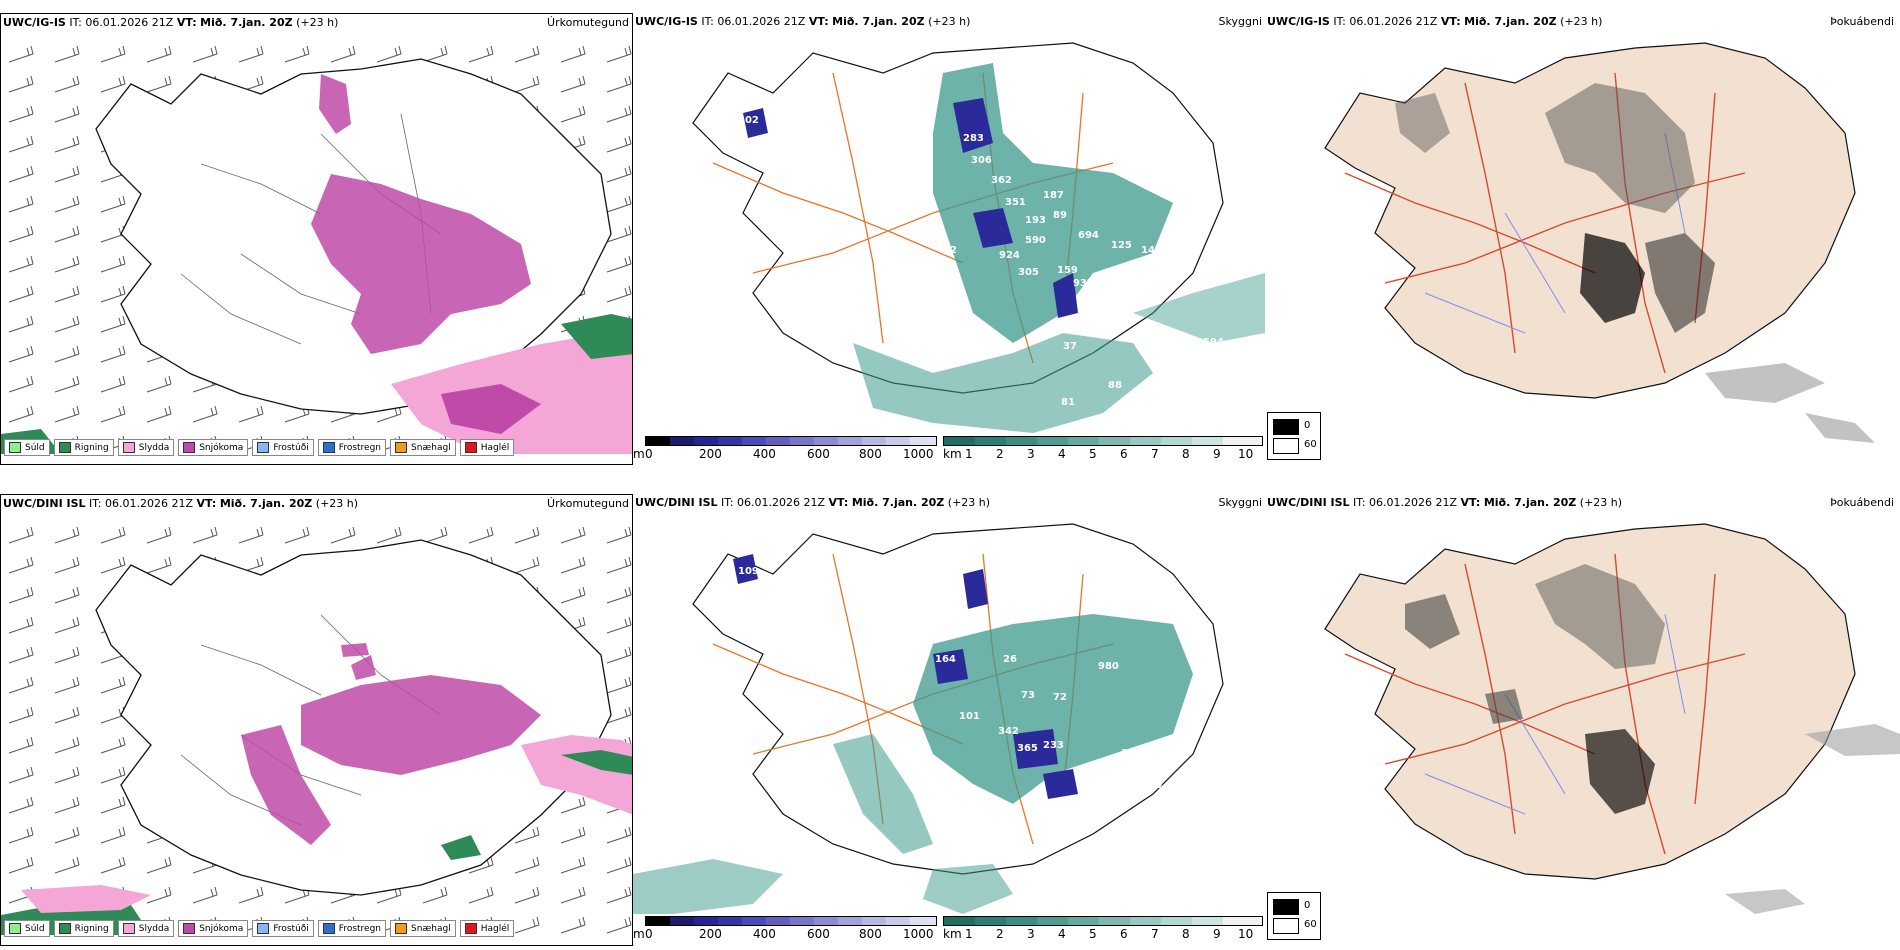 The width and height of the screenshot is (1900, 950). What do you see at coordinates (1093, 934) in the screenshot?
I see `visibility-tick: 5` at bounding box center [1093, 934].